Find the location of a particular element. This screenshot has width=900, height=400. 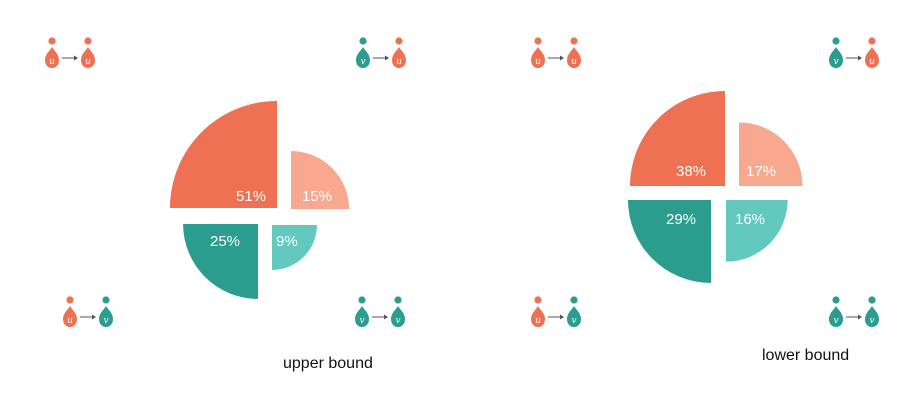

slice-value-label-v-to-v: 16% is located at coordinates (750, 219).